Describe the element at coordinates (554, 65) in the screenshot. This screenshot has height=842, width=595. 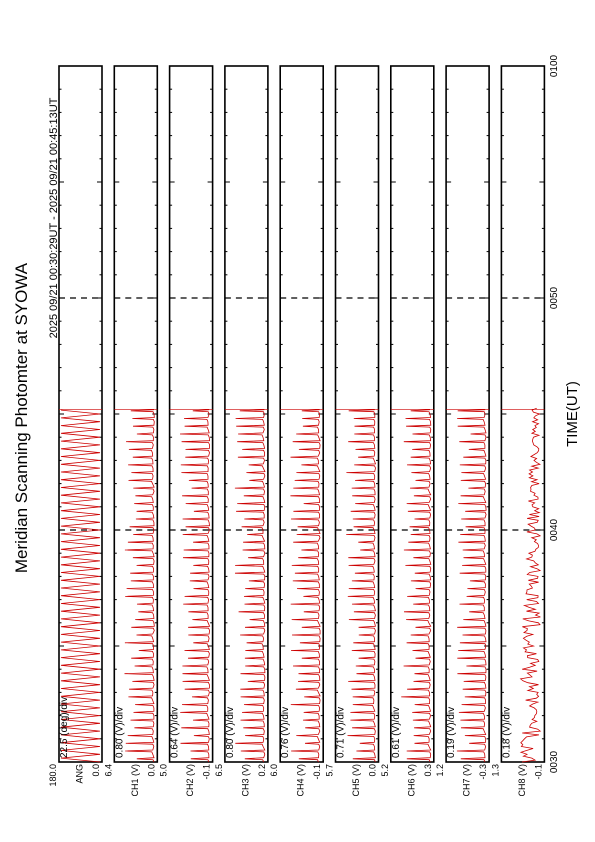
I see `x-tick-label: 0100` at that location.